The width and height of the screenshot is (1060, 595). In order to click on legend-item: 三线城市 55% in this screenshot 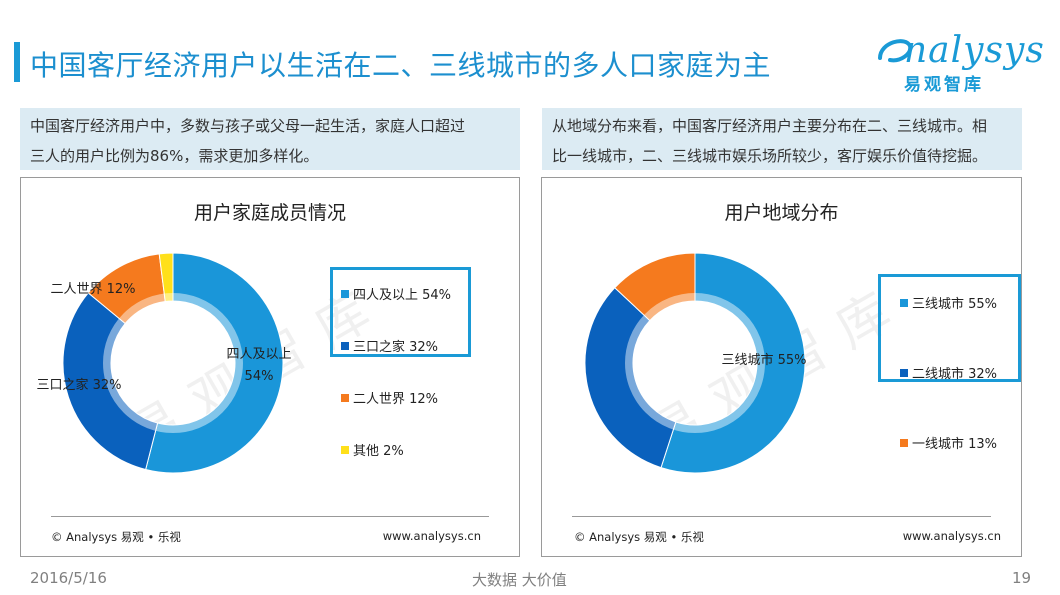, I will do `click(948, 302)`.